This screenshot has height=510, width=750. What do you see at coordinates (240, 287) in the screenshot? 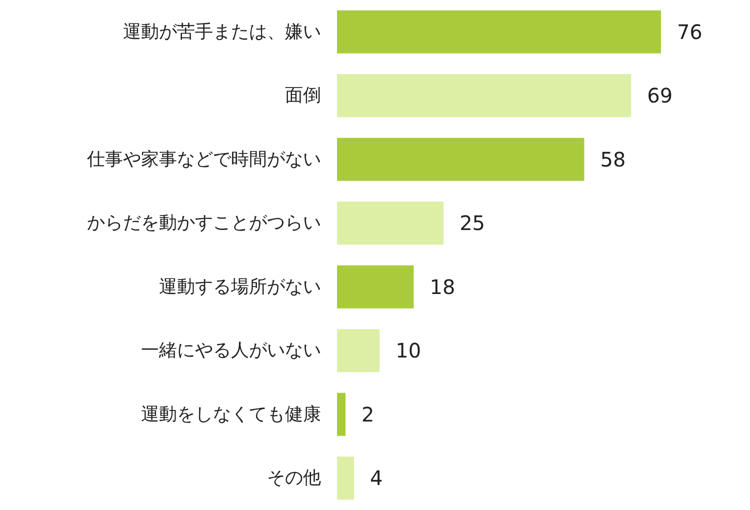
I see `y-tick-label: 運動する場所がない` at bounding box center [240, 287].